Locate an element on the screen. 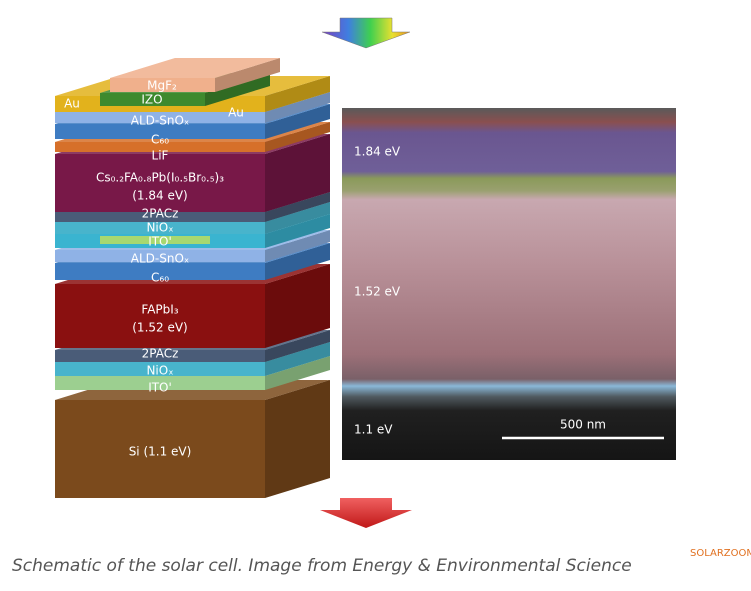 Image resolution: width=751 pixels, height=591 pixels. output-arrow is located at coordinates (366, 513).